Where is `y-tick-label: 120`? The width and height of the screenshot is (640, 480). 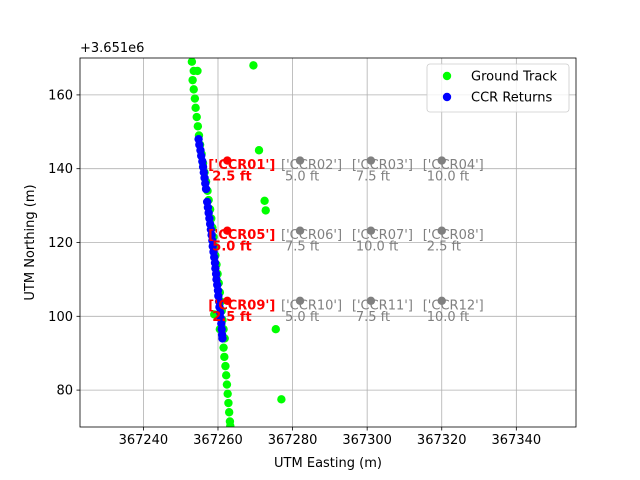 y-tick-label: 120 is located at coordinates (60, 243).